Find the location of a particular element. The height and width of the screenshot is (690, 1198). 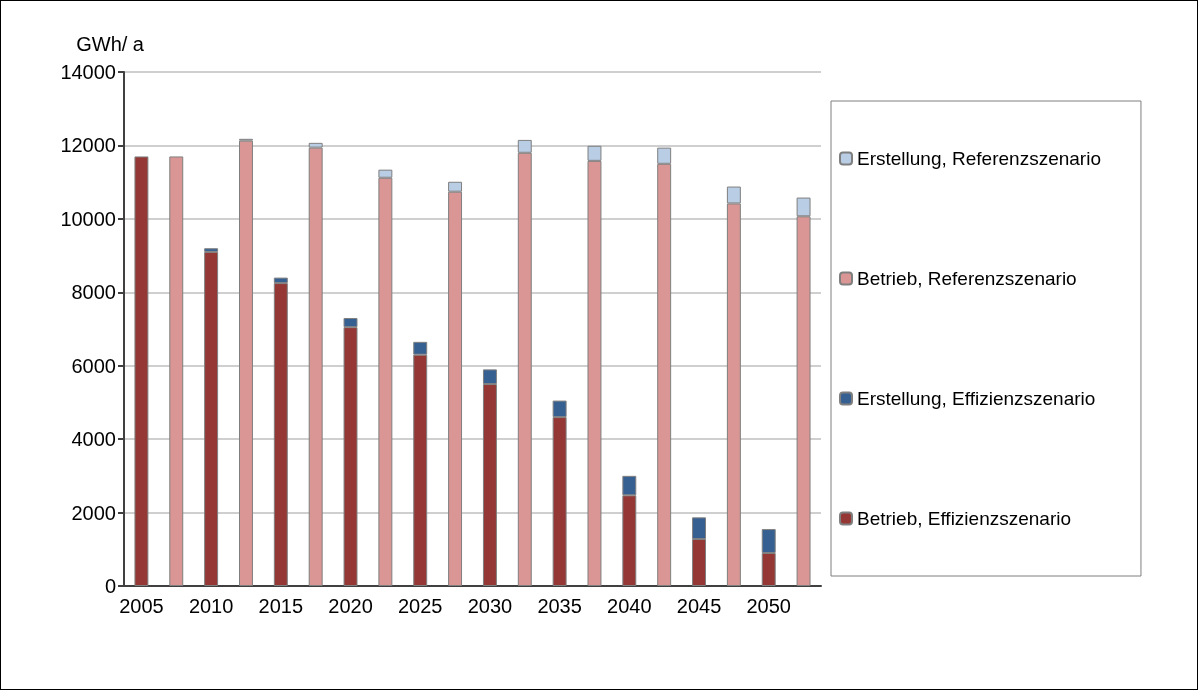

y-tick-label: 2000 is located at coordinates (93, 512).